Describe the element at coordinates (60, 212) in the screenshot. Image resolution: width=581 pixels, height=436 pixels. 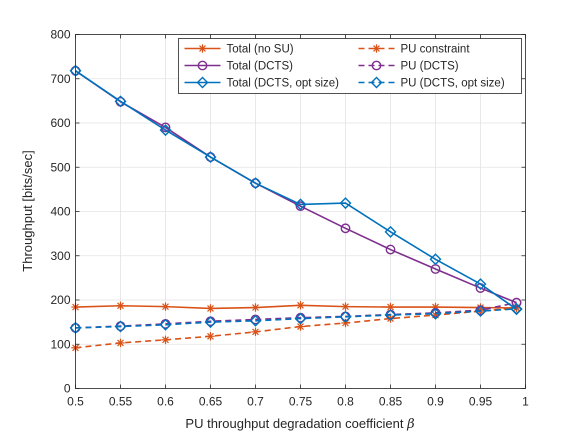
I see `y-tick-label: 400` at that location.